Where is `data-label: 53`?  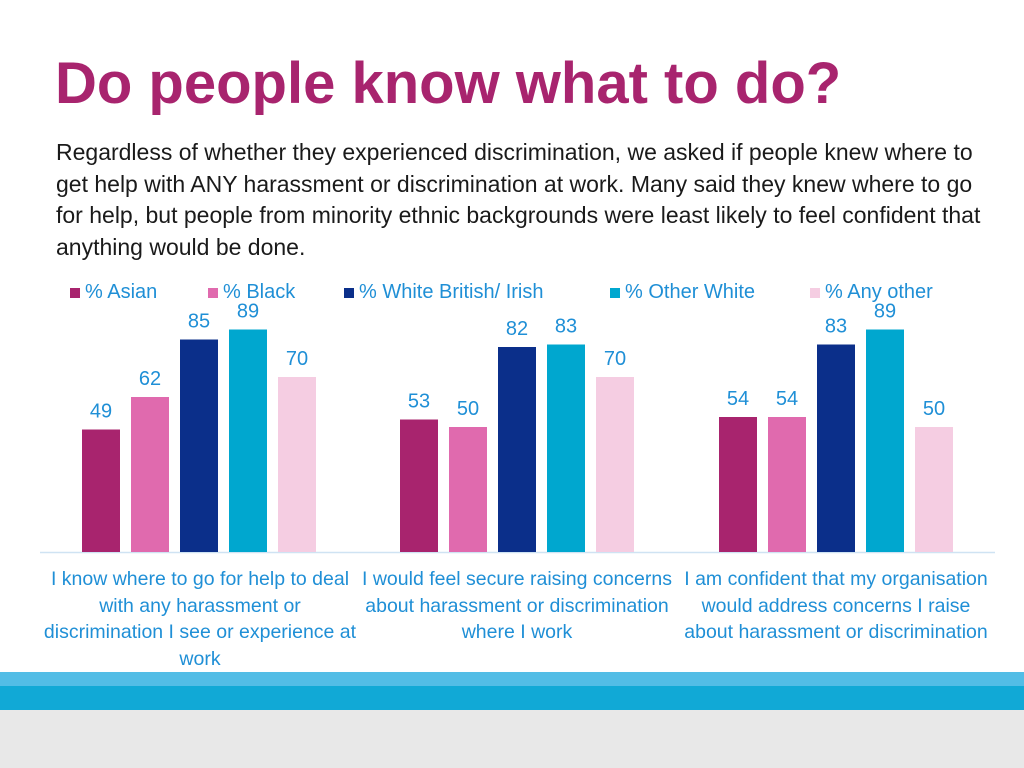 data-label: 53 is located at coordinates (419, 402).